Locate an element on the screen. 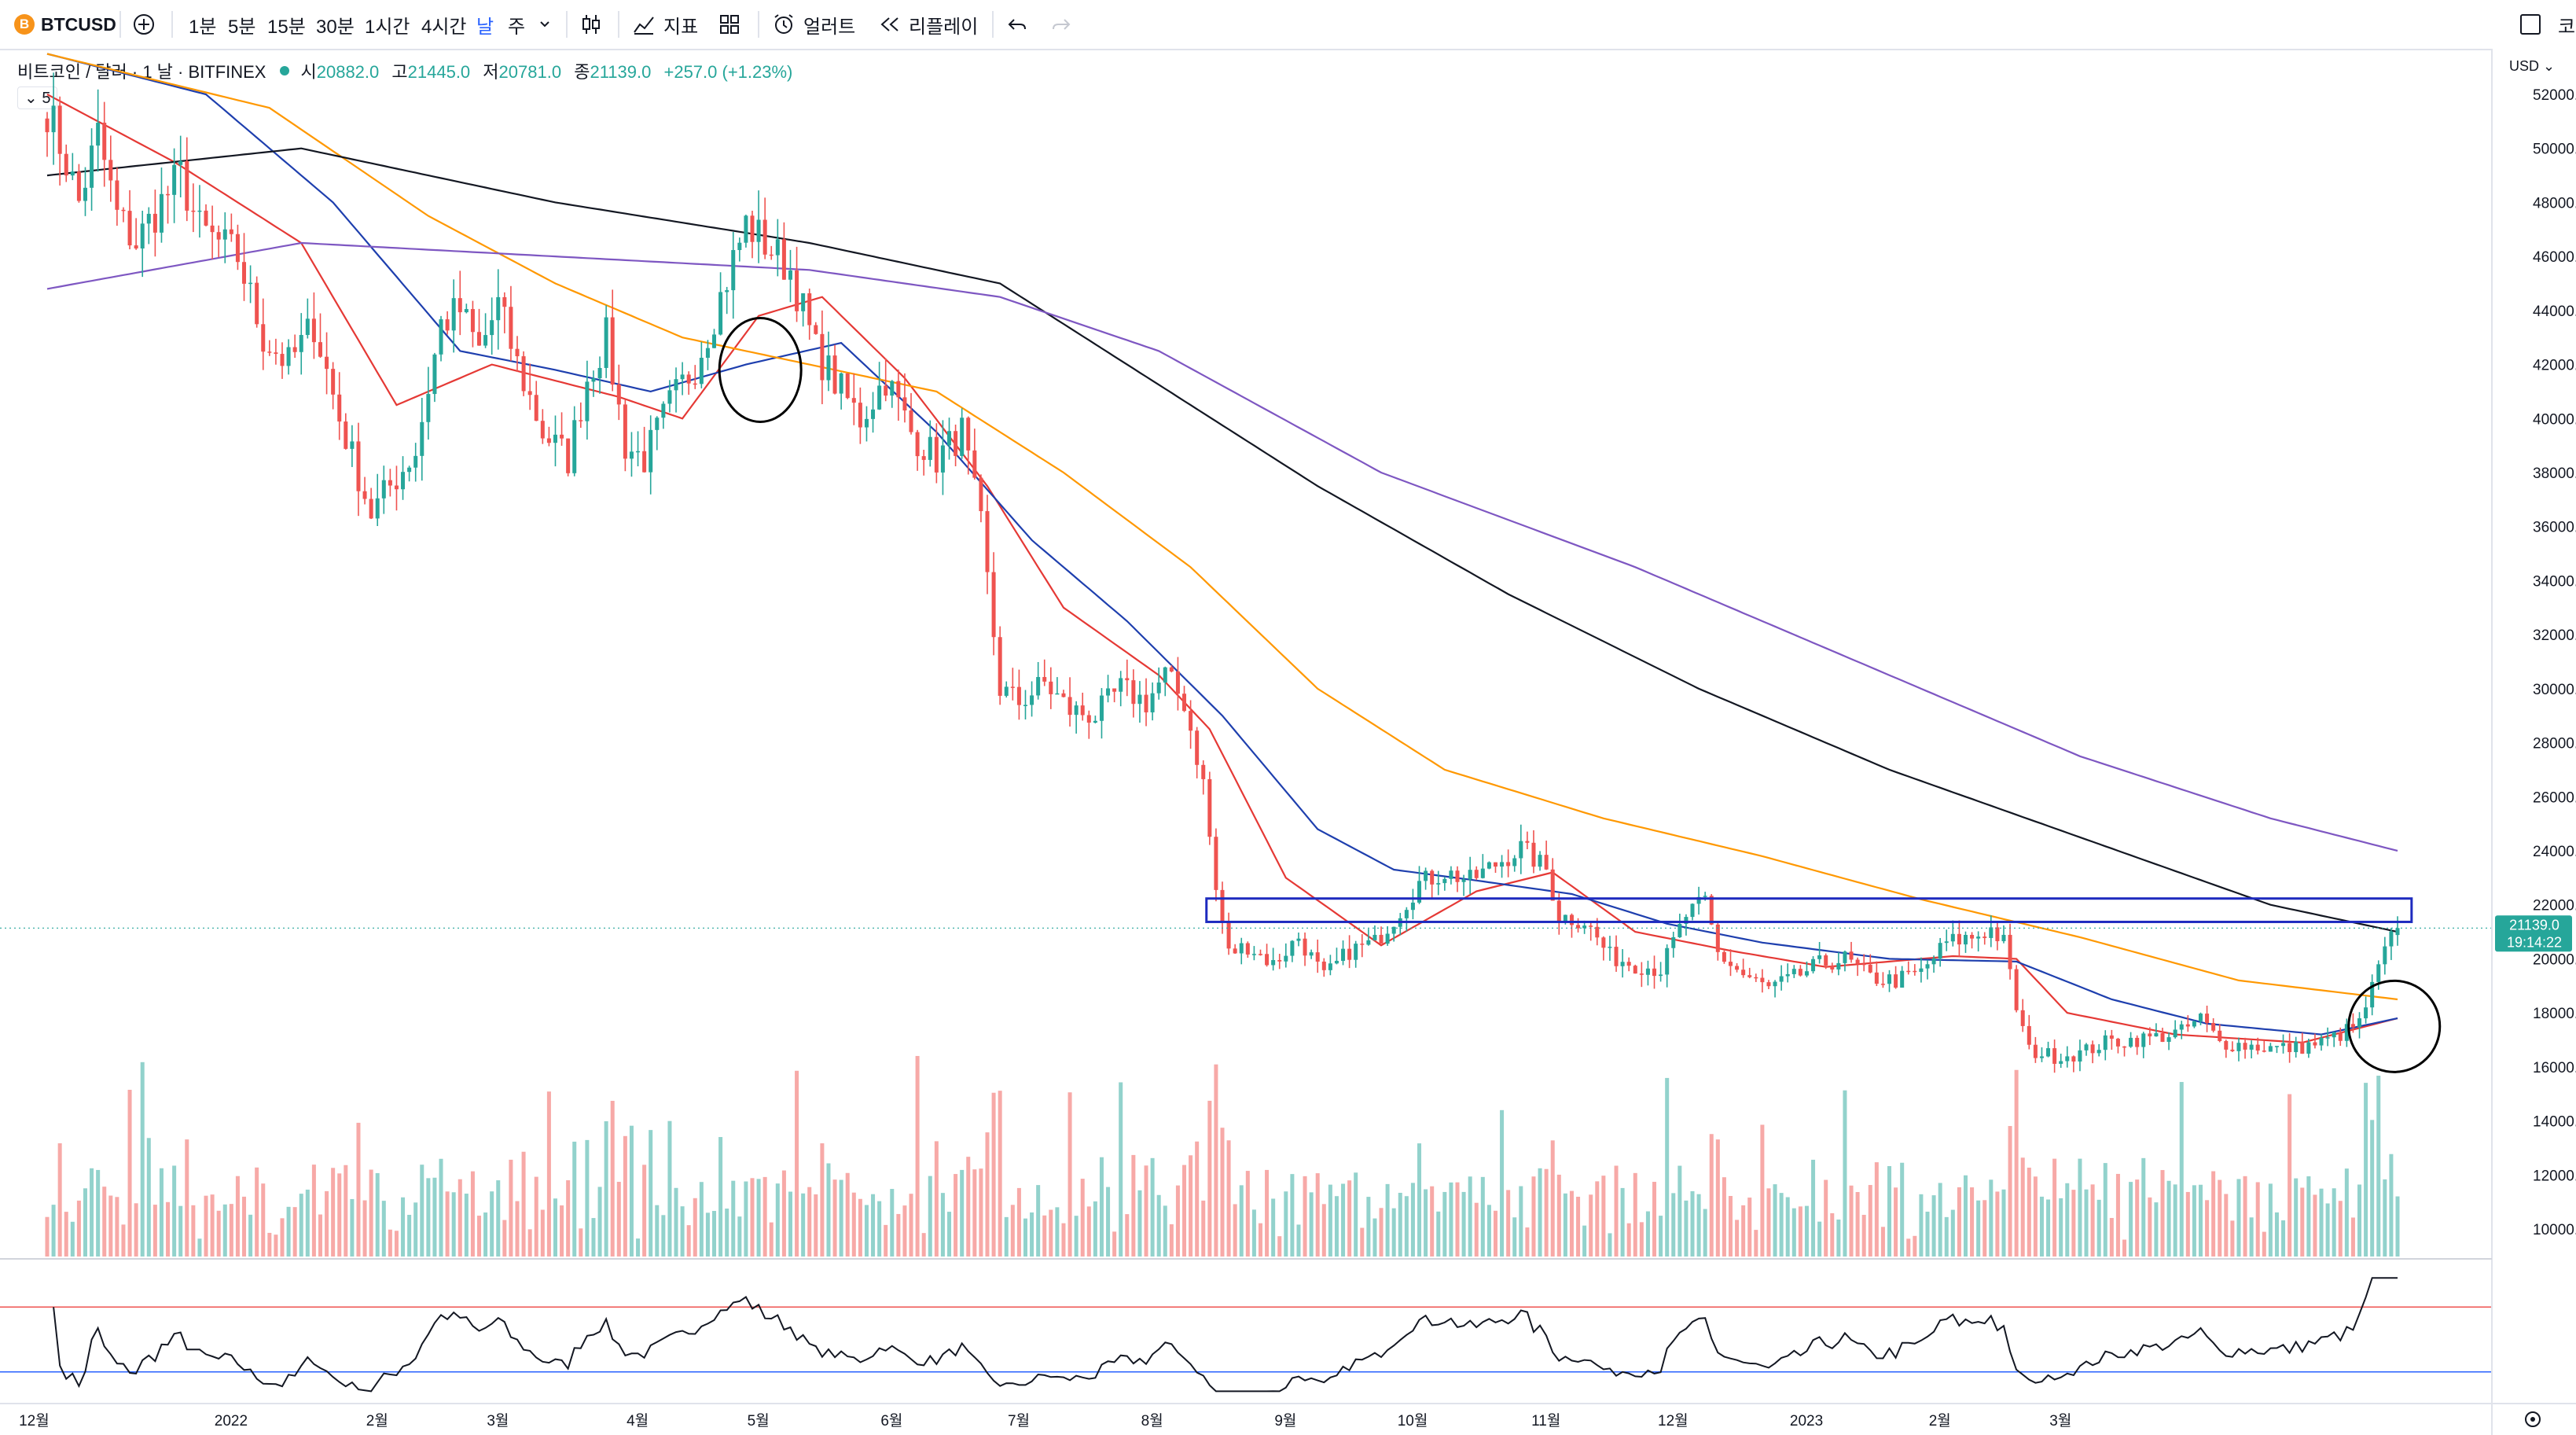 This screenshot has height=1435, width=2576. add-symbol-button is located at coordinates (144, 24).